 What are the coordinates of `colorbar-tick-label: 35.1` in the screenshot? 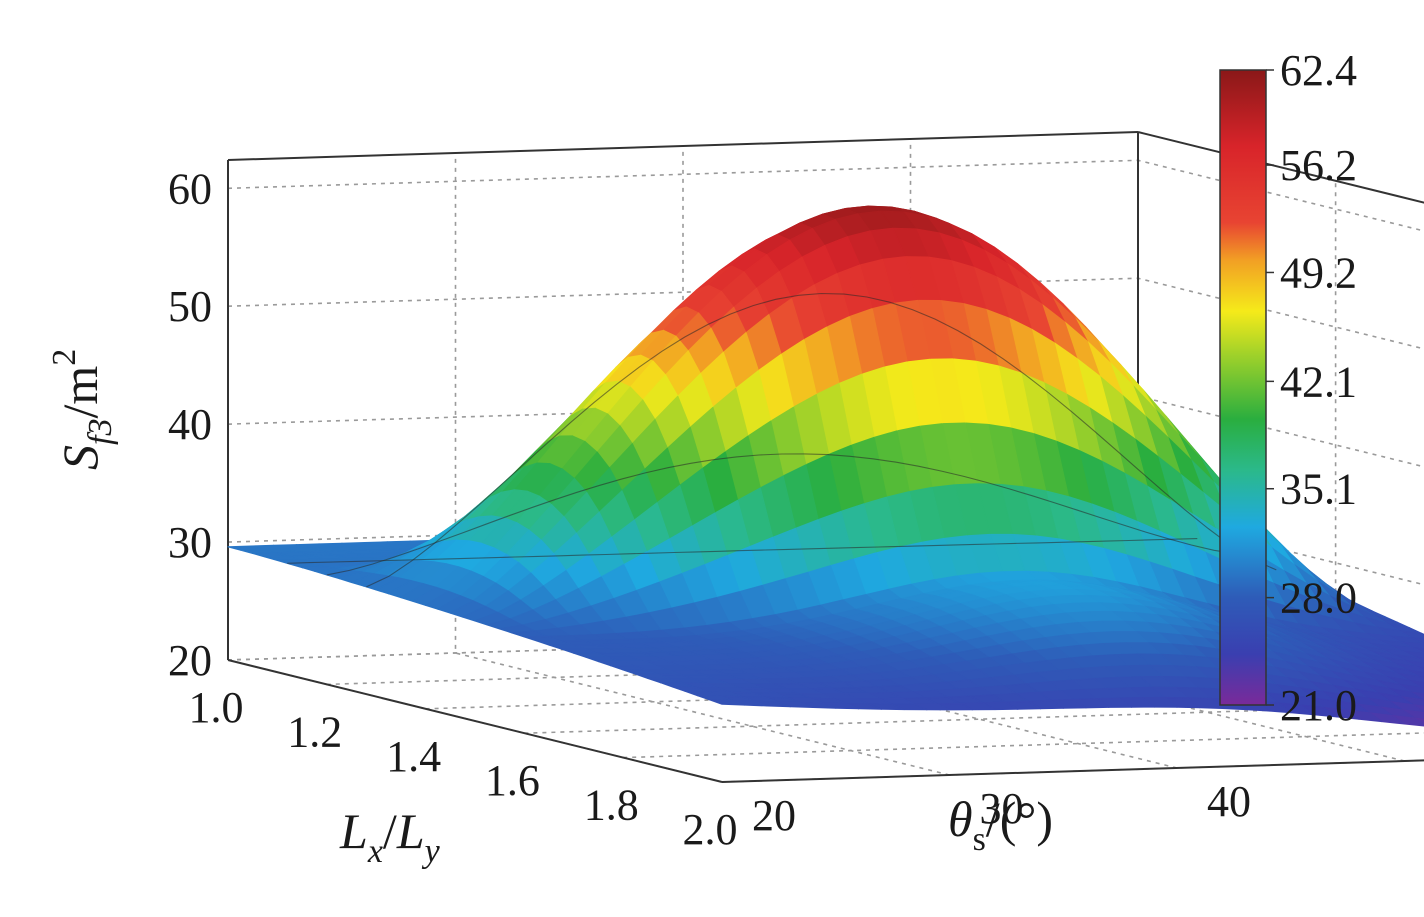 It's located at (1318, 489).